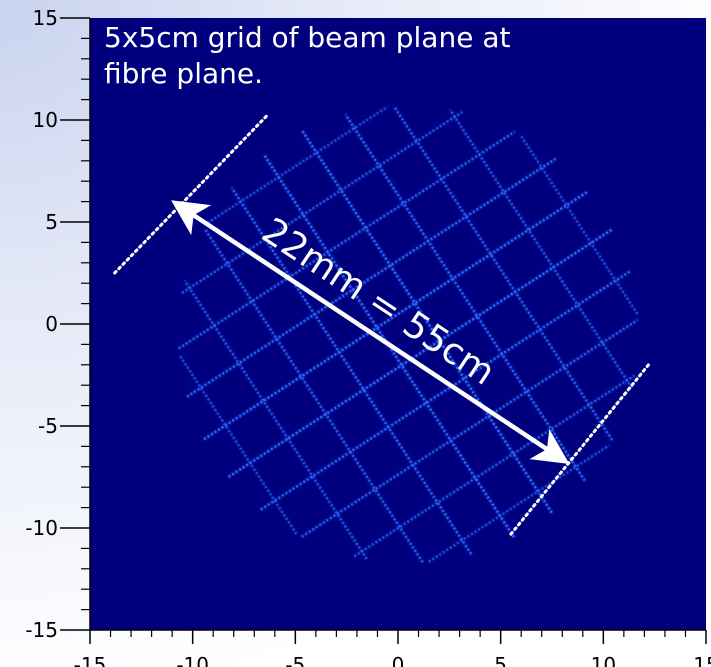 The width and height of the screenshot is (711, 667). What do you see at coordinates (41, 528) in the screenshot?
I see `y-tick-label--10: -10` at bounding box center [41, 528].